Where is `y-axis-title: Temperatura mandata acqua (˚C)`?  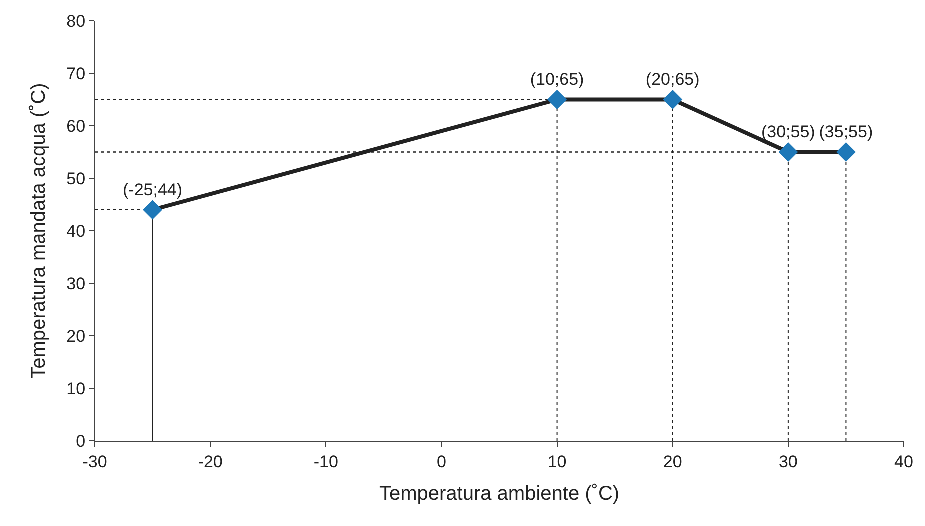 y-axis-title: Temperatura mandata acqua (˚C) is located at coordinates (39, 231).